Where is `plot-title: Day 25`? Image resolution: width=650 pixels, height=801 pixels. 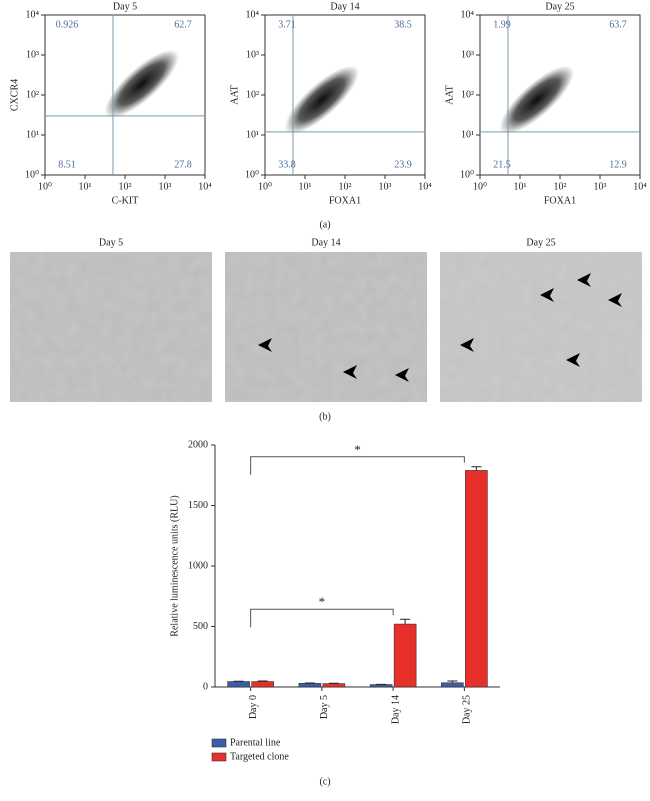 plot-title: Day 25 is located at coordinates (559, 6).